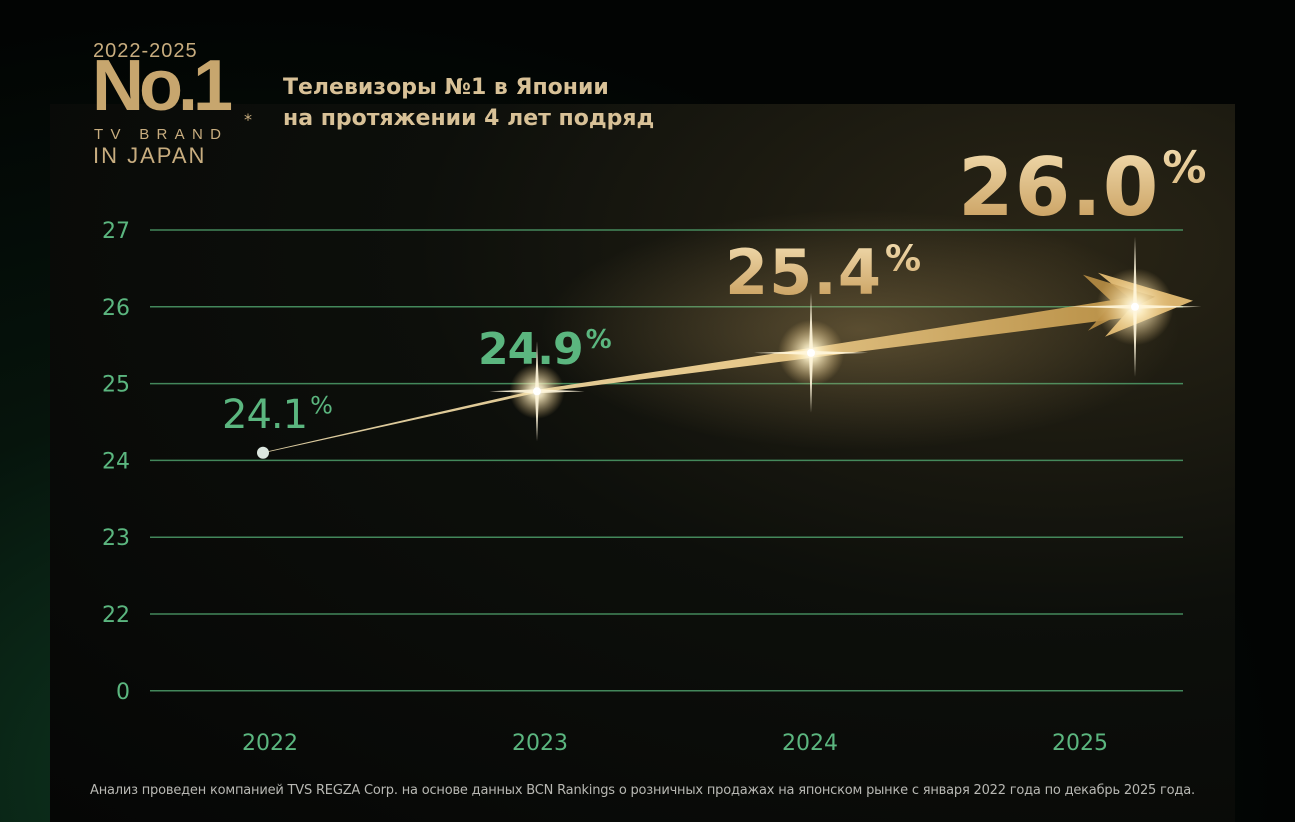 This screenshot has width=1295, height=822. Describe the element at coordinates (469, 118) in the screenshot. I see `headline-line-2: на протяжении 4 лет подряд` at that location.